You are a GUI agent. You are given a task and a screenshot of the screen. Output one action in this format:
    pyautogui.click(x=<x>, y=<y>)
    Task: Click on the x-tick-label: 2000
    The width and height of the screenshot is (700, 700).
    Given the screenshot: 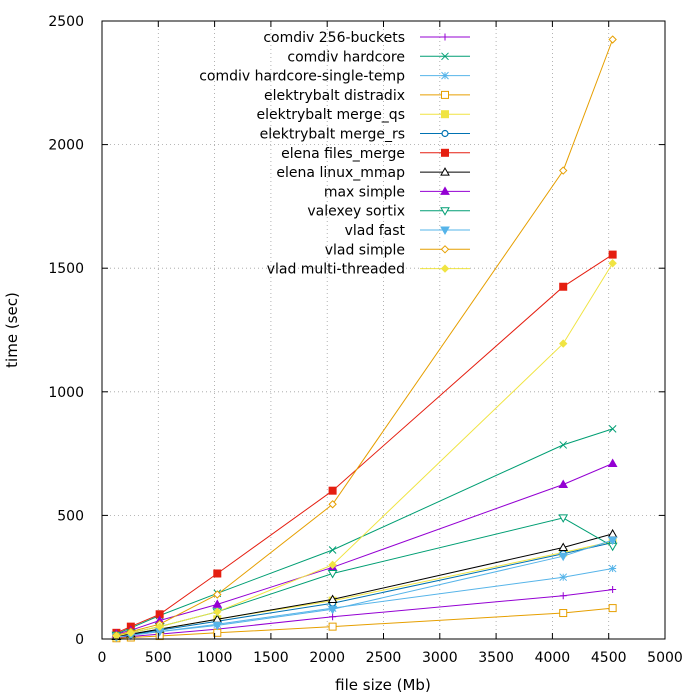 What is the action you would take?
    pyautogui.click(x=327, y=658)
    